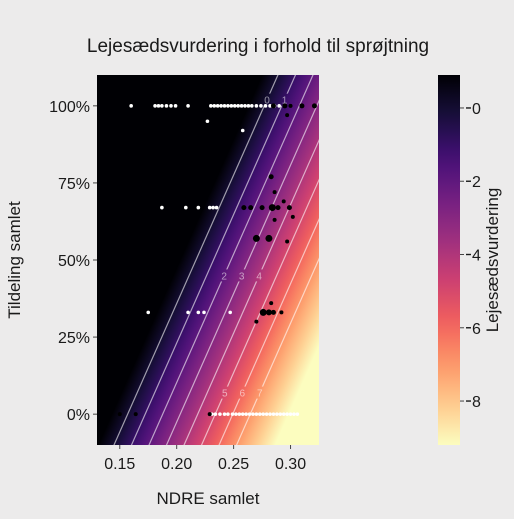 The image size is (514, 519). What do you see at coordinates (476, 402) in the screenshot?
I see `colorbar-tick-label: 8` at bounding box center [476, 402].